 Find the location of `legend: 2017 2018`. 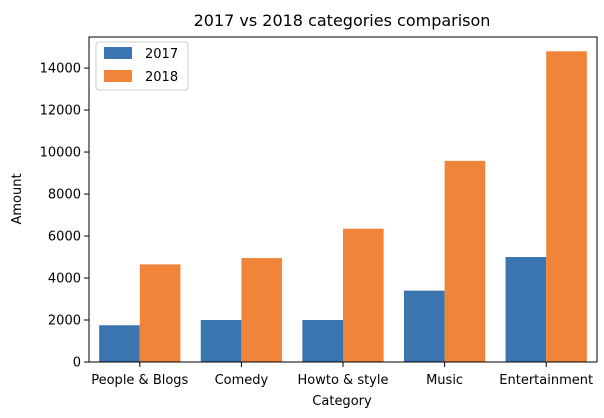

legend: 2017 2018 is located at coordinates (142, 66).